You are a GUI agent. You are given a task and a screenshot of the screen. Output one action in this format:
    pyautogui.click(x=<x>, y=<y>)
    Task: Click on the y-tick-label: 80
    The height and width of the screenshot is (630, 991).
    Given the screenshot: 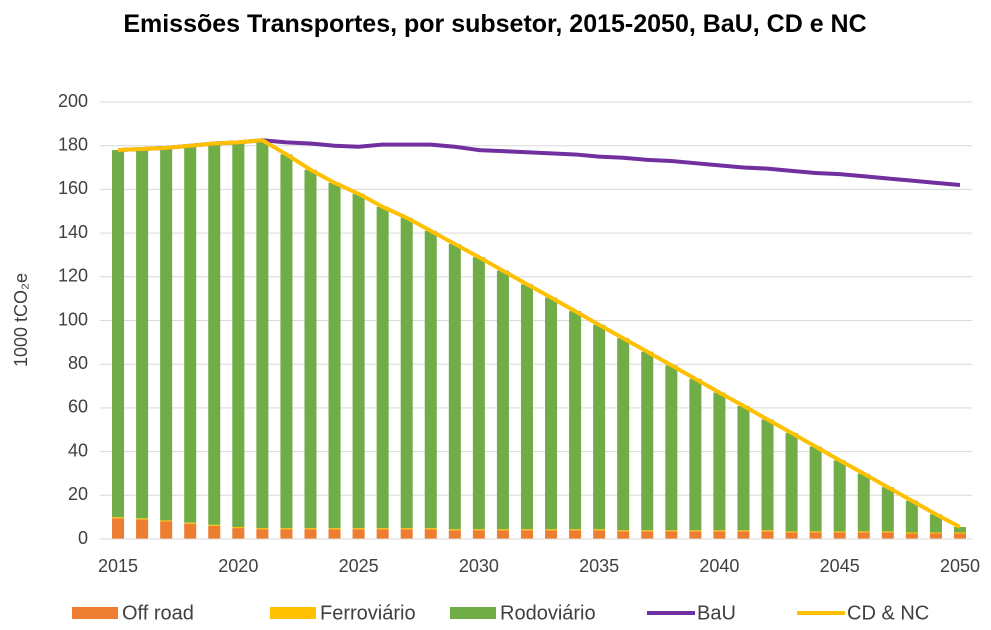 What is the action you would take?
    pyautogui.click(x=78, y=363)
    